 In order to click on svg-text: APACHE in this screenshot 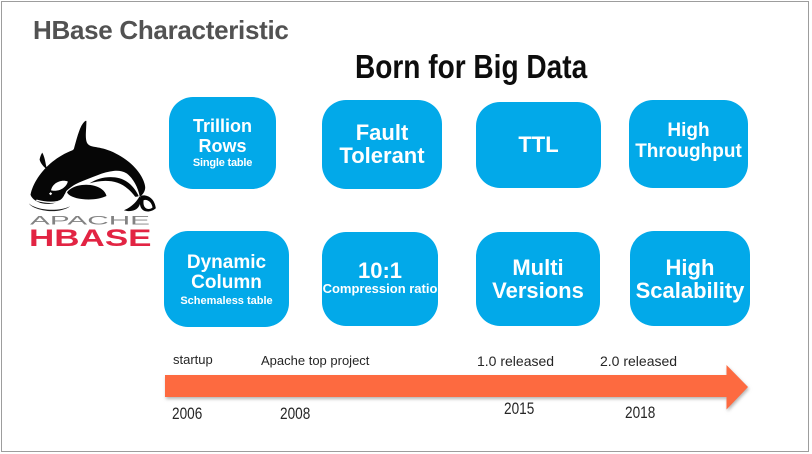, I will do `click(90, 221)`.